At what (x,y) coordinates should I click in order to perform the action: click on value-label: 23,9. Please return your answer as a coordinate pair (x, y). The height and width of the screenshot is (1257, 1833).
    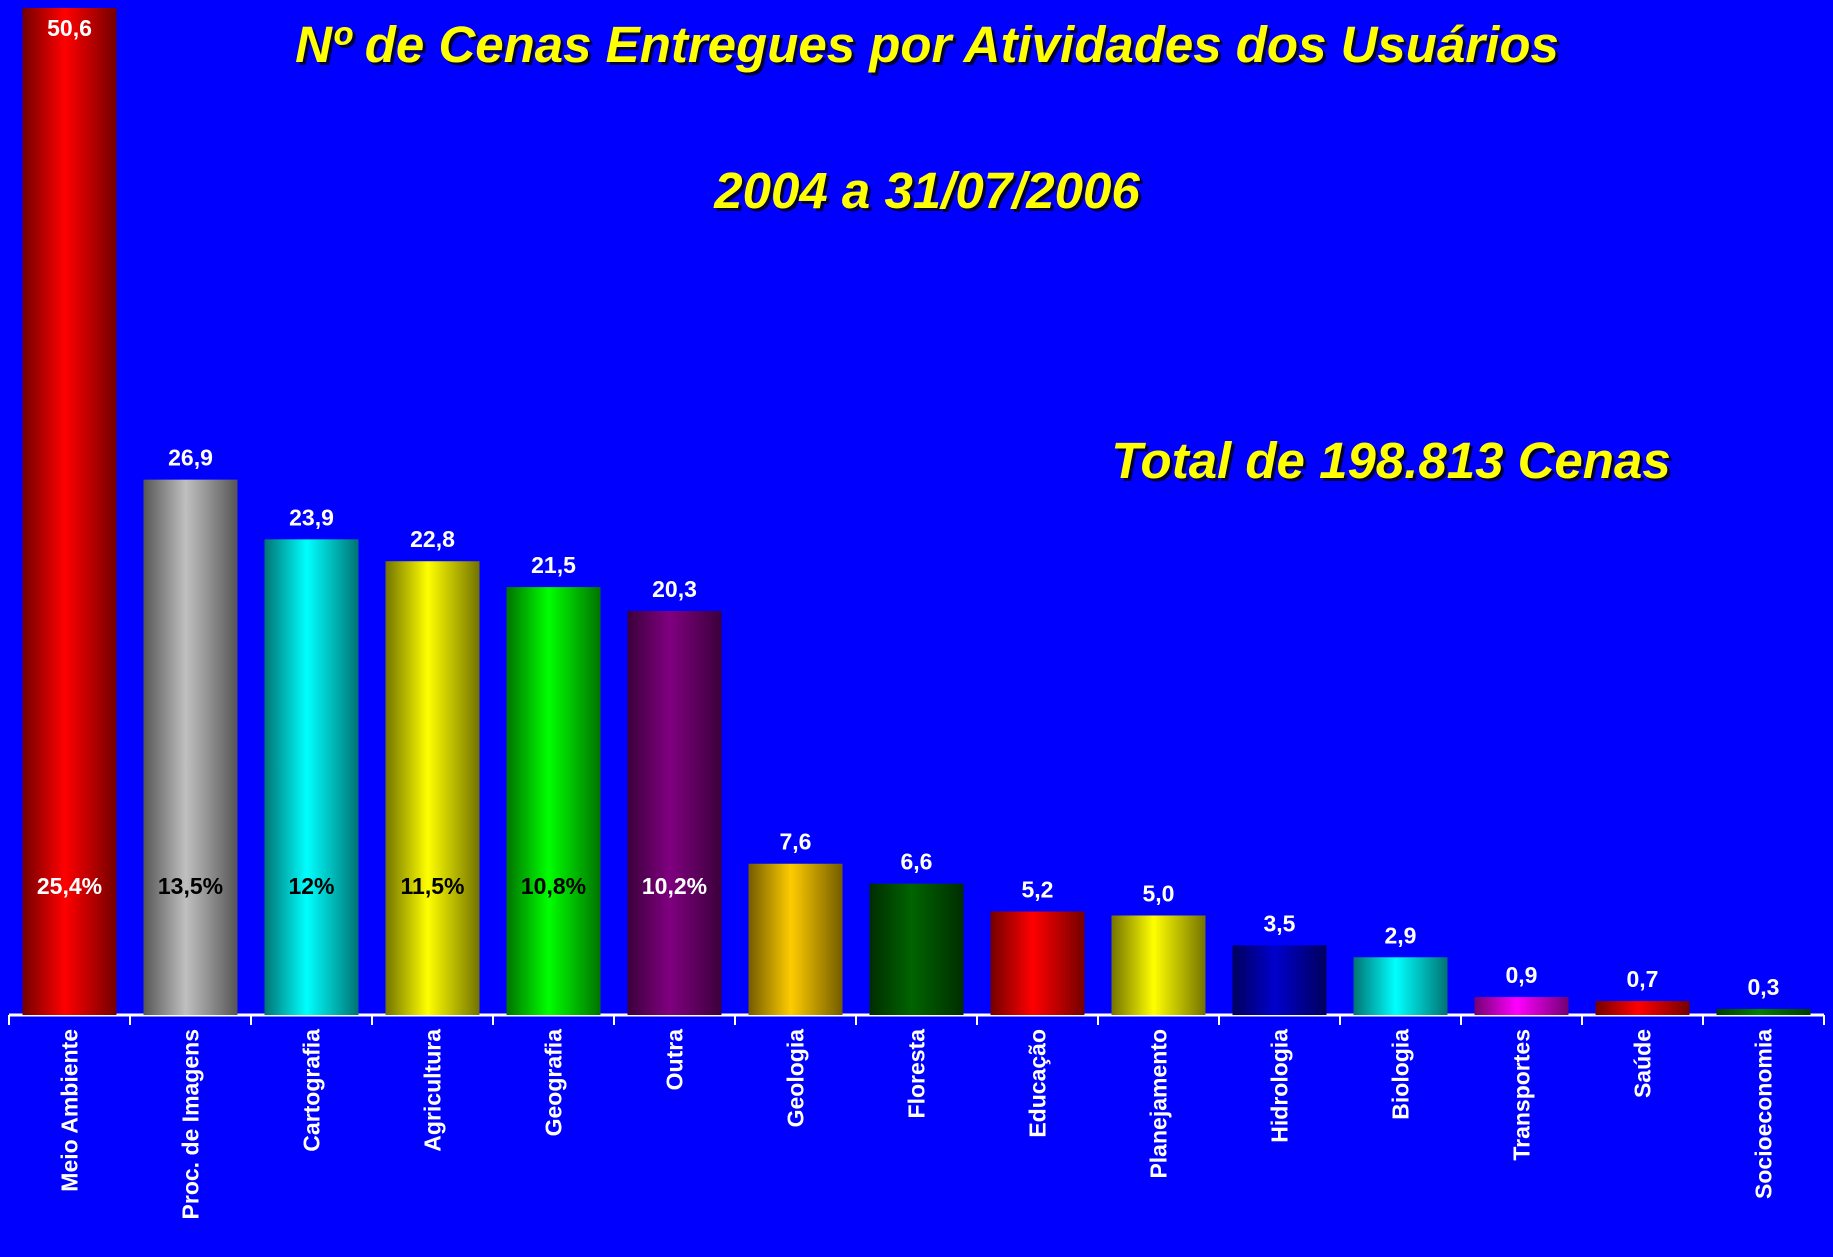
    Looking at the image, I should click on (311, 517).